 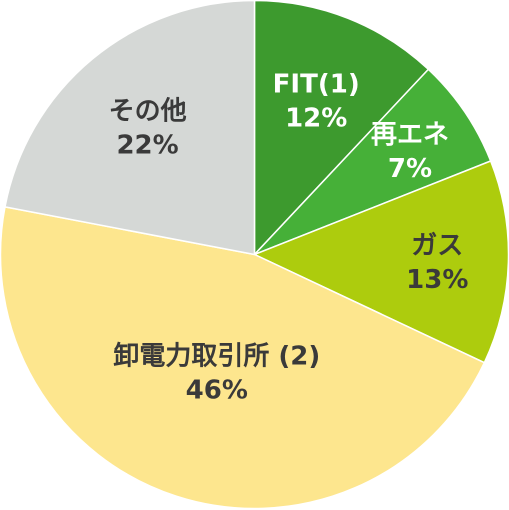 I want to click on slice-value-renewable: 7%, so click(x=410, y=169).